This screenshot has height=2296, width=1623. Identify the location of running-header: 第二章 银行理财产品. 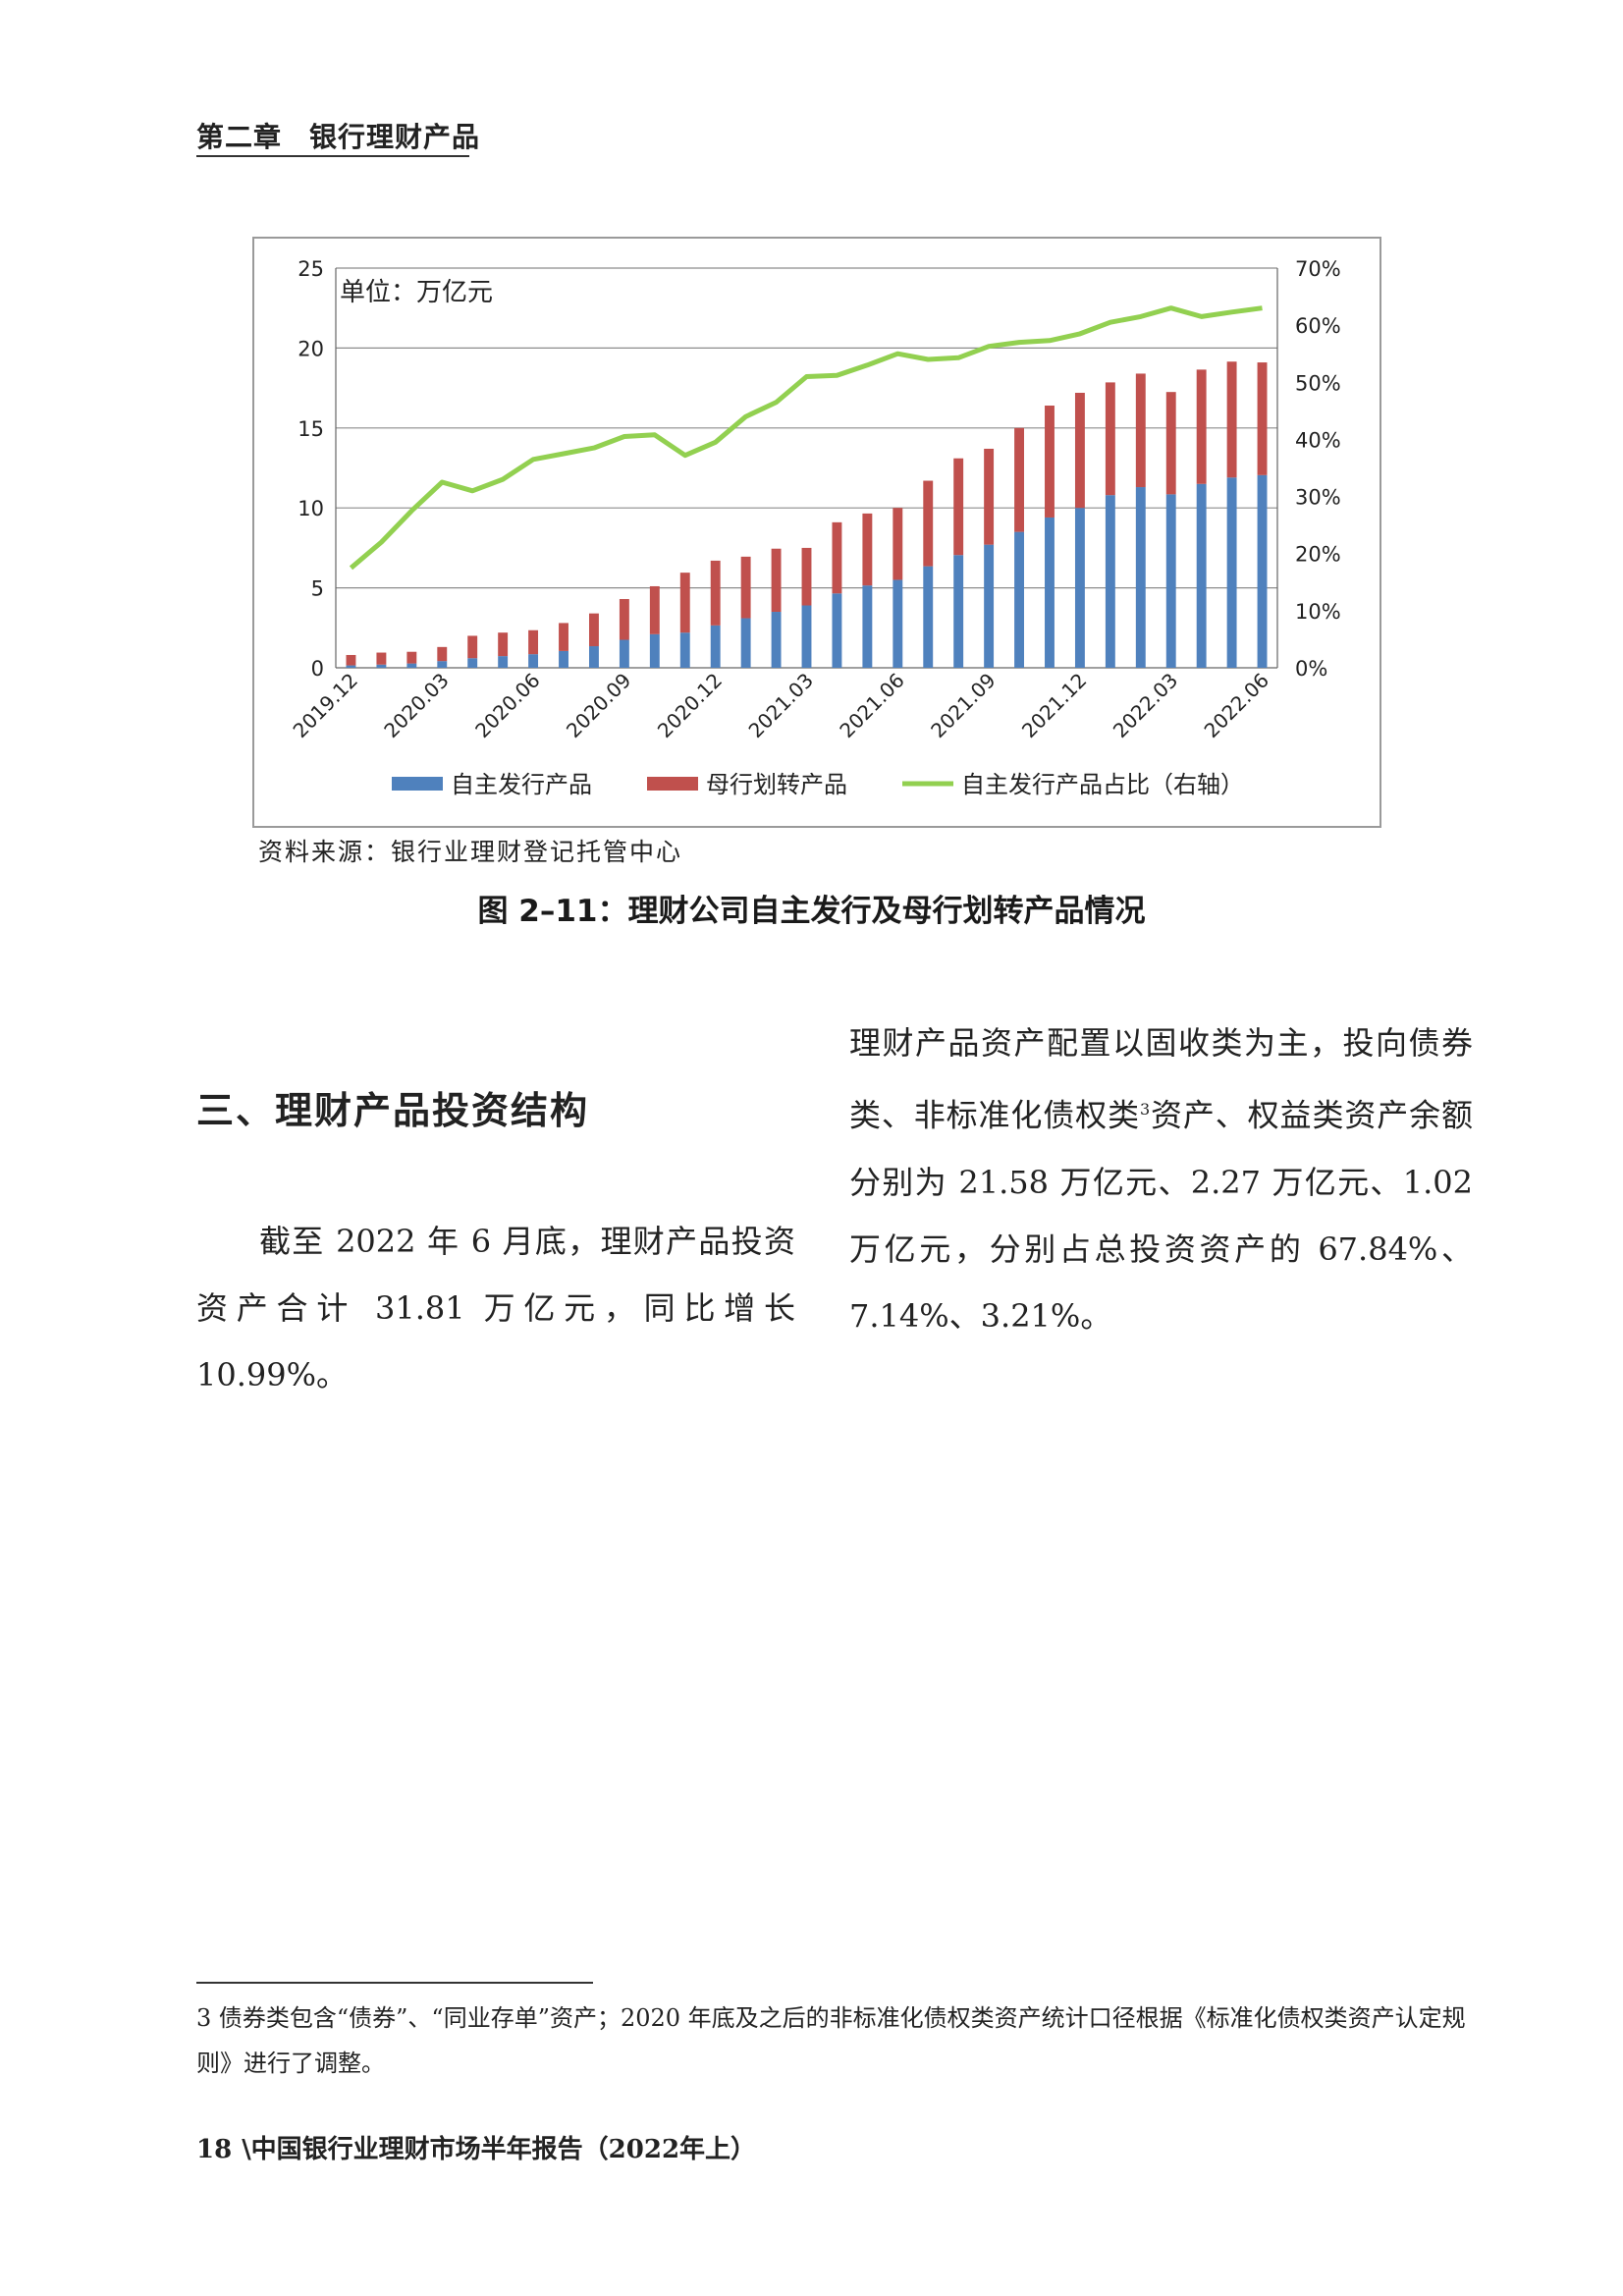
(338, 135).